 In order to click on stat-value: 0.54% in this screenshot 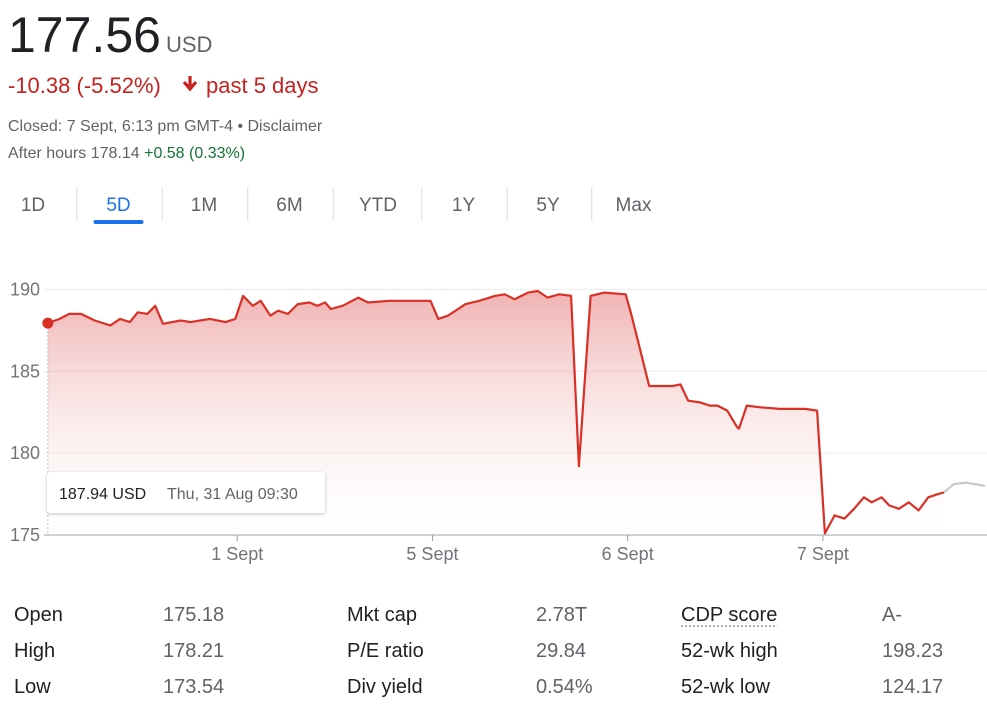, I will do `click(564, 687)`.